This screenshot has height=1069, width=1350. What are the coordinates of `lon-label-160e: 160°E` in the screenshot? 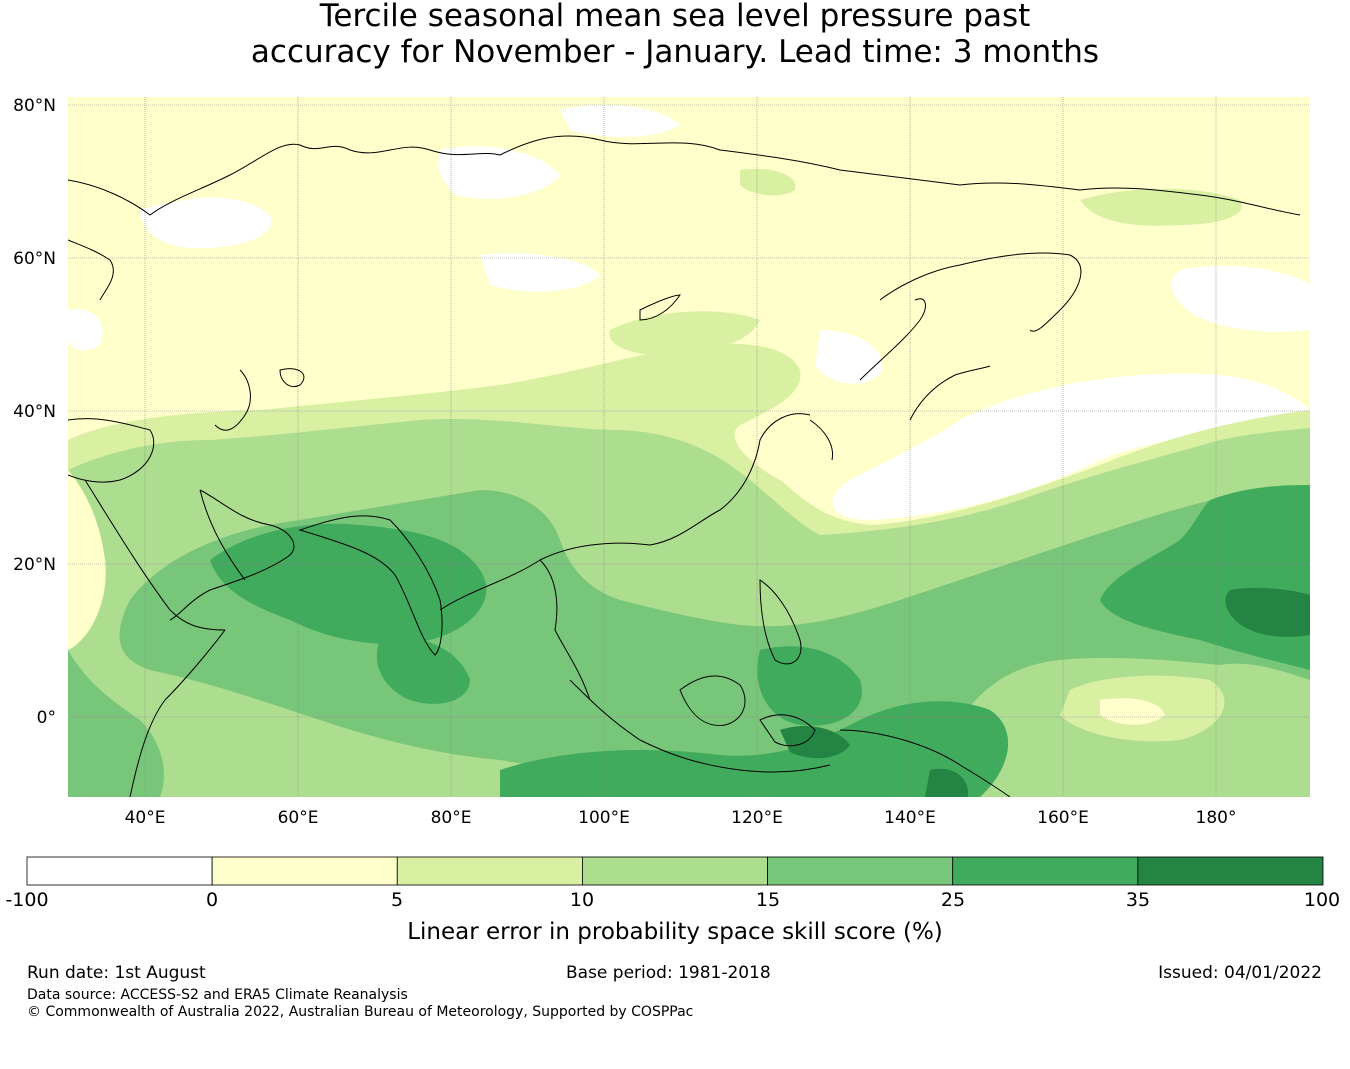 It's located at (1063, 818).